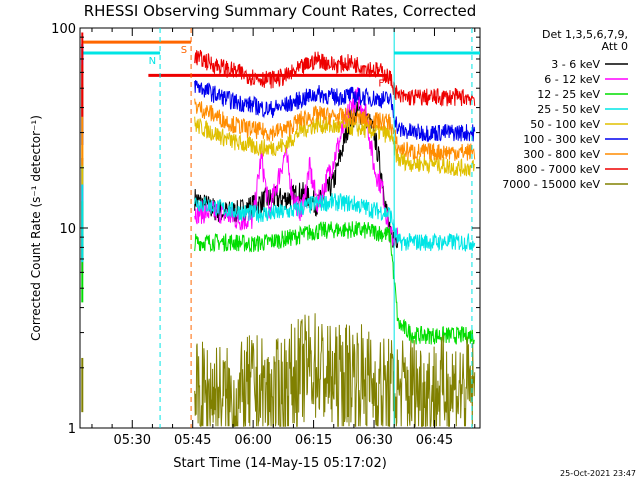  I want to click on x-tick-label: 06:45, so click(434, 440).